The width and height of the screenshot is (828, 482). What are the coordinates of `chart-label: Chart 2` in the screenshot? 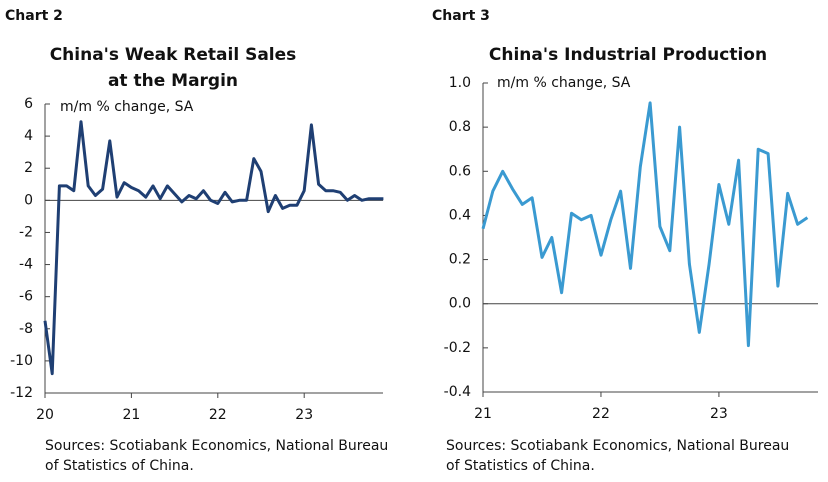 It's located at (34, 16).